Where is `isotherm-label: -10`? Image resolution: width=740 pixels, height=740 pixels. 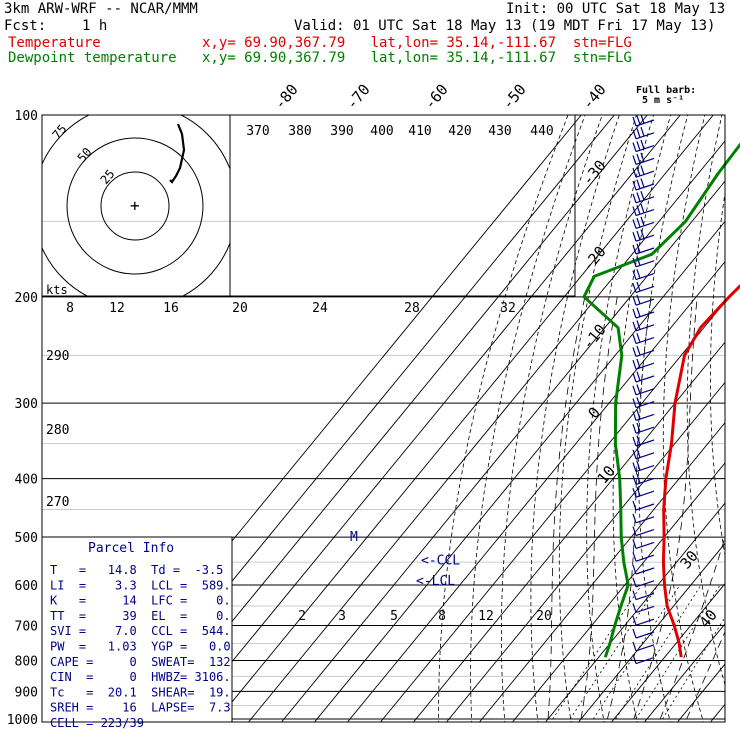
isotherm-label: -10 is located at coordinates (594, 337).